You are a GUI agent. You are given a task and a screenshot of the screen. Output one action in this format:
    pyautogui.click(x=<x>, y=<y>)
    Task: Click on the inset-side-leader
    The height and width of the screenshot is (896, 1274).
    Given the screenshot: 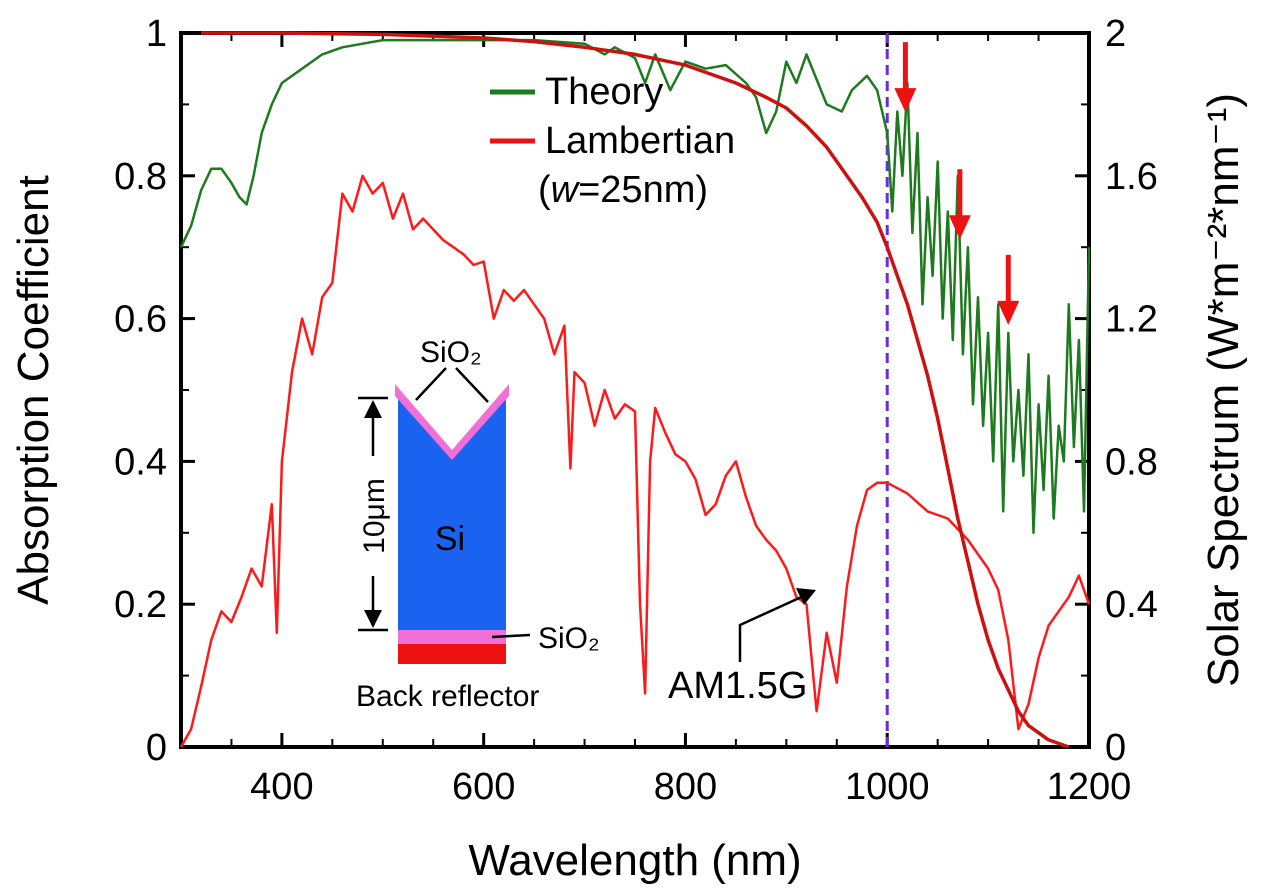 What is the action you would take?
    pyautogui.click(x=511, y=636)
    